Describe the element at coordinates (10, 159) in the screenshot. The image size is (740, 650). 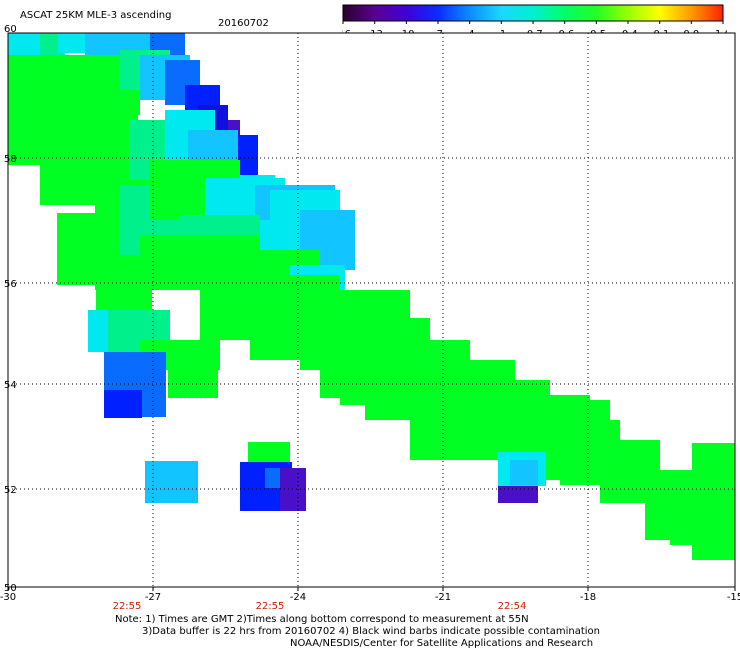
I see `lat-label: 58` at that location.